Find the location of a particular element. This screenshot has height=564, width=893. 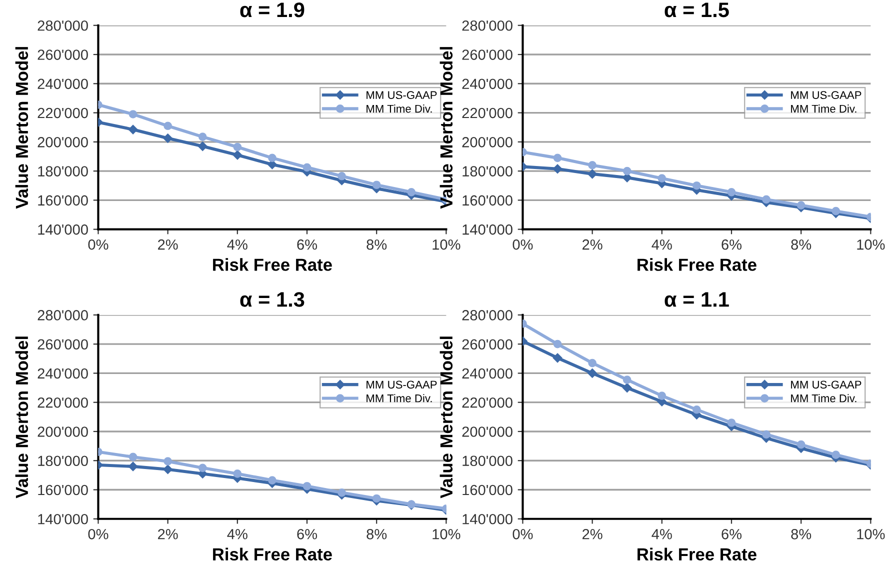

chart-title: α = 1.1 is located at coordinates (696, 299).